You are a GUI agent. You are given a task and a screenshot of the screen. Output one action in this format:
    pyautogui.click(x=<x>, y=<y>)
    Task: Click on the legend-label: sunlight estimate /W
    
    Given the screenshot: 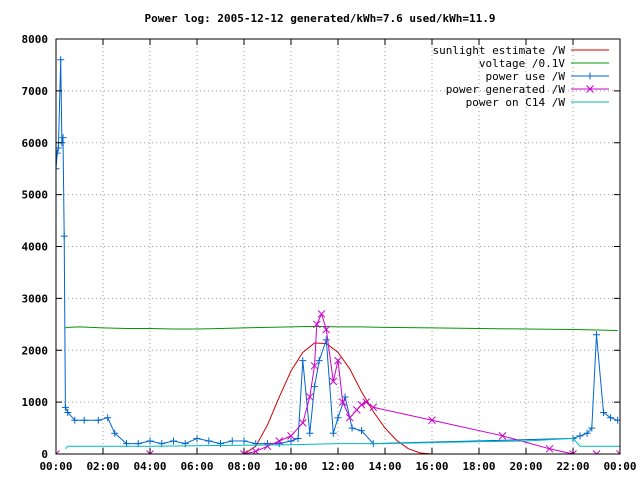 What is the action you would take?
    pyautogui.click(x=499, y=50)
    